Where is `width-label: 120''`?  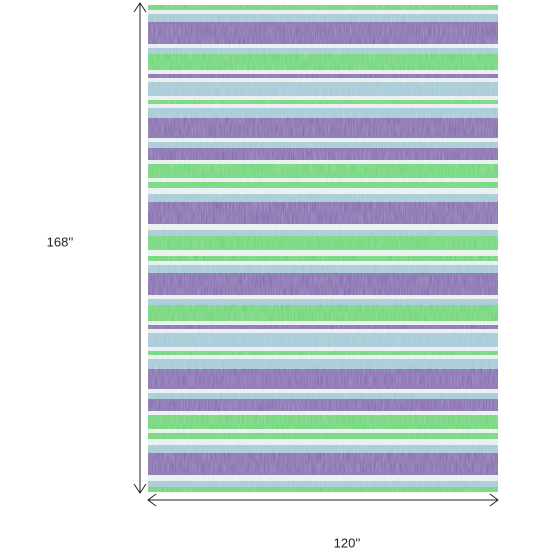
width-label: 120'' is located at coordinates (347, 542).